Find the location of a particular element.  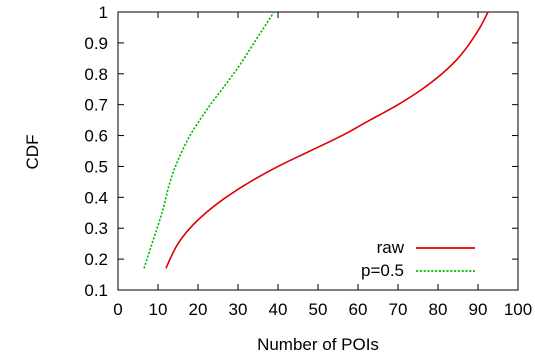

y-tick-label: 0.1 is located at coordinates (96, 290).